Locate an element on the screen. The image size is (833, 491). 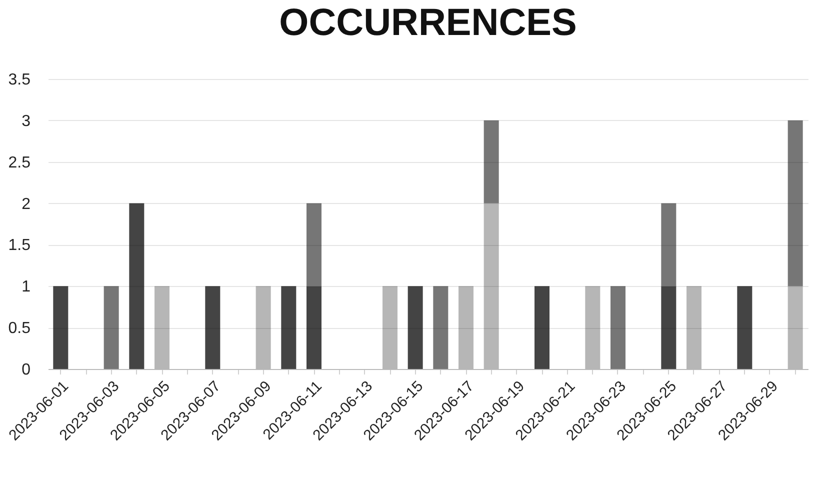
y-tick-label: 2 is located at coordinates (26, 204).